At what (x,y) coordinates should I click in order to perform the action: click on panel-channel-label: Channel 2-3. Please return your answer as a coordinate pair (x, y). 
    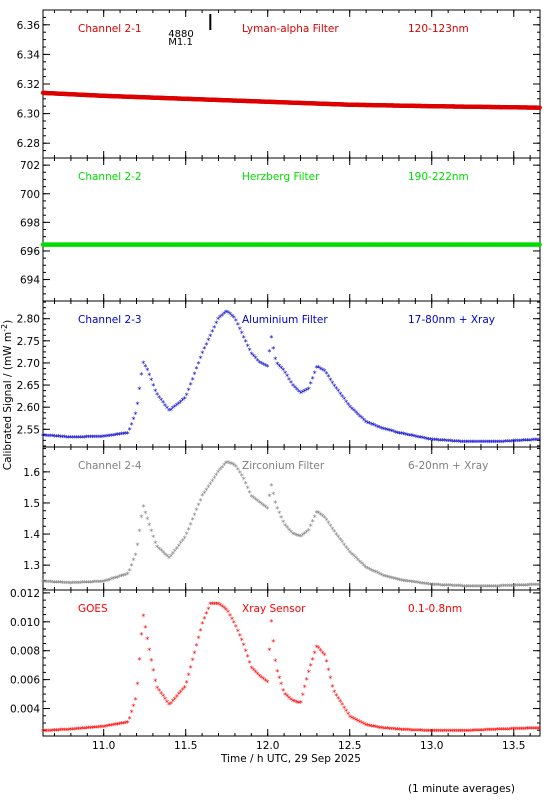
    Looking at the image, I should click on (110, 320).